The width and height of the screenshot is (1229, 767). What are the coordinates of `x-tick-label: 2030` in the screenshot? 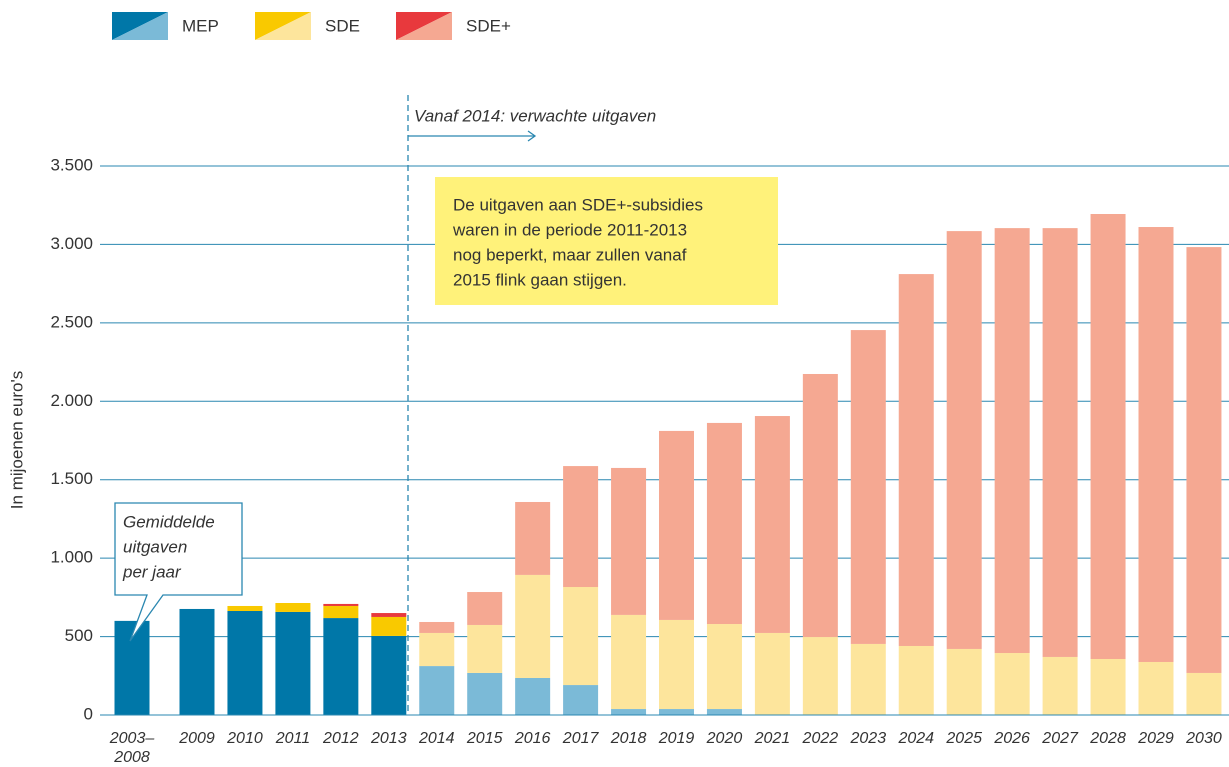 It's located at (1204, 738).